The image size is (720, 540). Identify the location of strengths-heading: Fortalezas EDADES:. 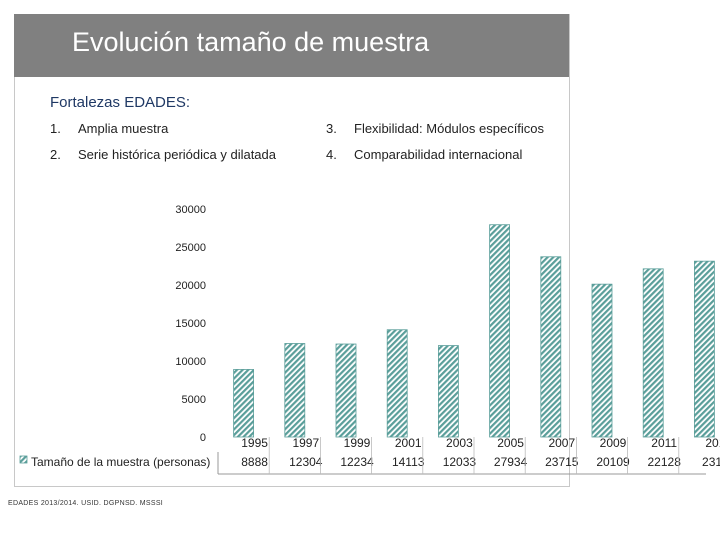
(120, 102).